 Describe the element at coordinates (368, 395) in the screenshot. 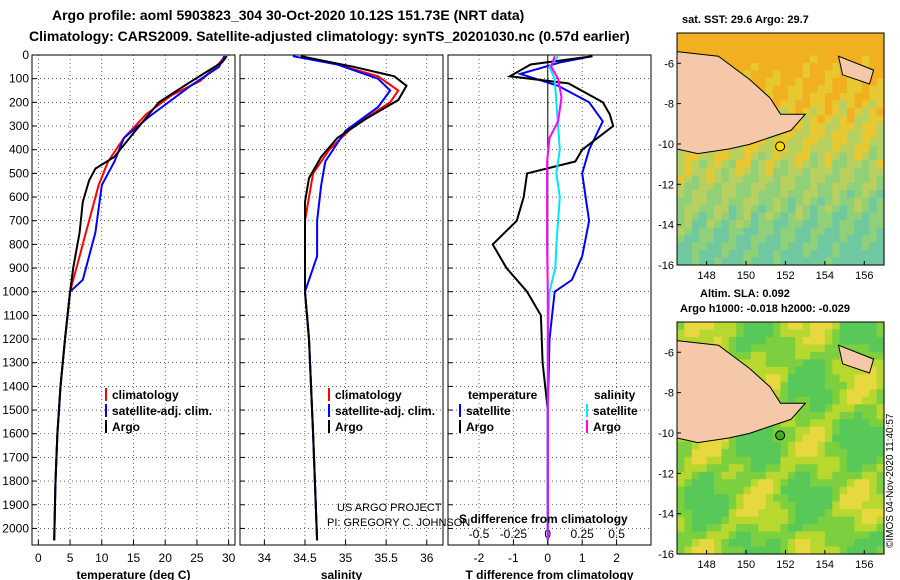

I see `legend-climatology: climatology` at that location.